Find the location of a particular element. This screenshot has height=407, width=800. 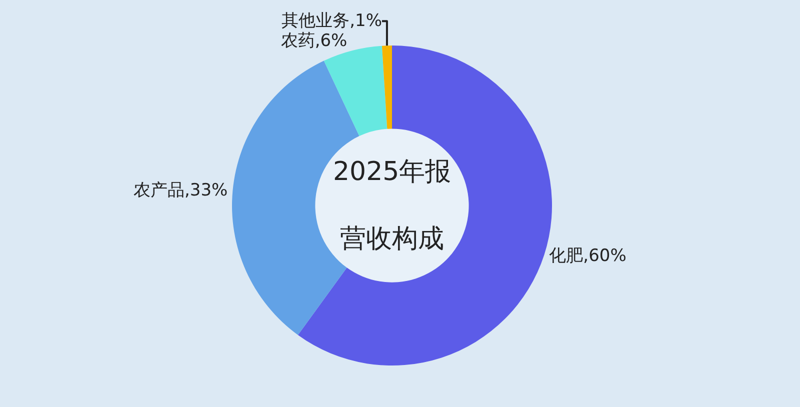

slice-label: 化肥,60% is located at coordinates (587, 256).